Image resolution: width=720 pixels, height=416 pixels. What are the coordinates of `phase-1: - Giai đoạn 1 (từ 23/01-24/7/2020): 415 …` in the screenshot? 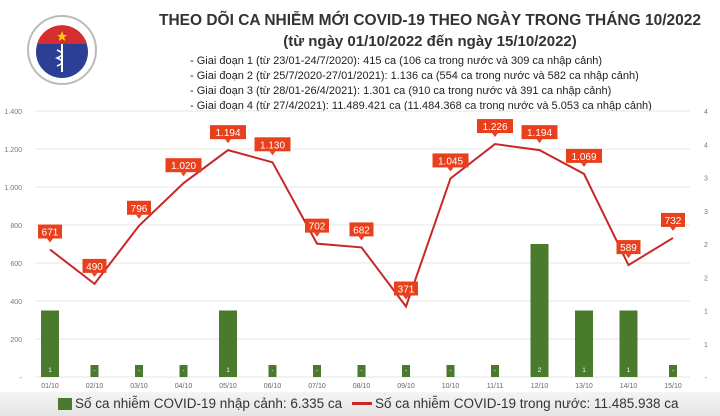 It's located at (396, 61).